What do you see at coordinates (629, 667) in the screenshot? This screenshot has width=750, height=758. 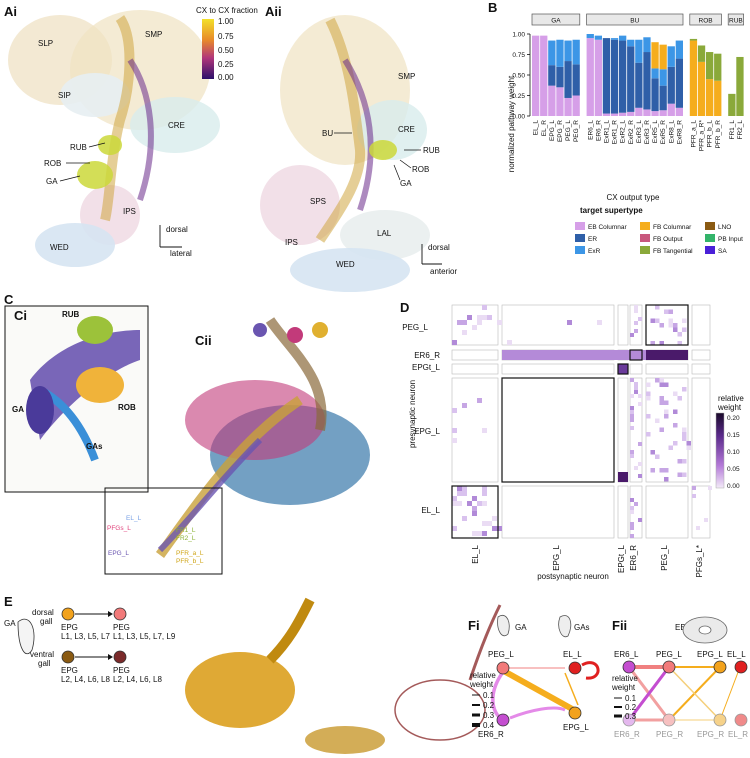 I see `fii-node-er6-l` at bounding box center [629, 667].